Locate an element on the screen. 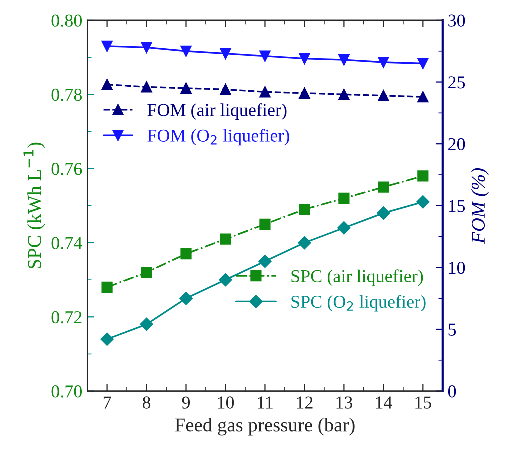 This screenshot has width=515, height=455. x-tick-label: 10 is located at coordinates (226, 402).